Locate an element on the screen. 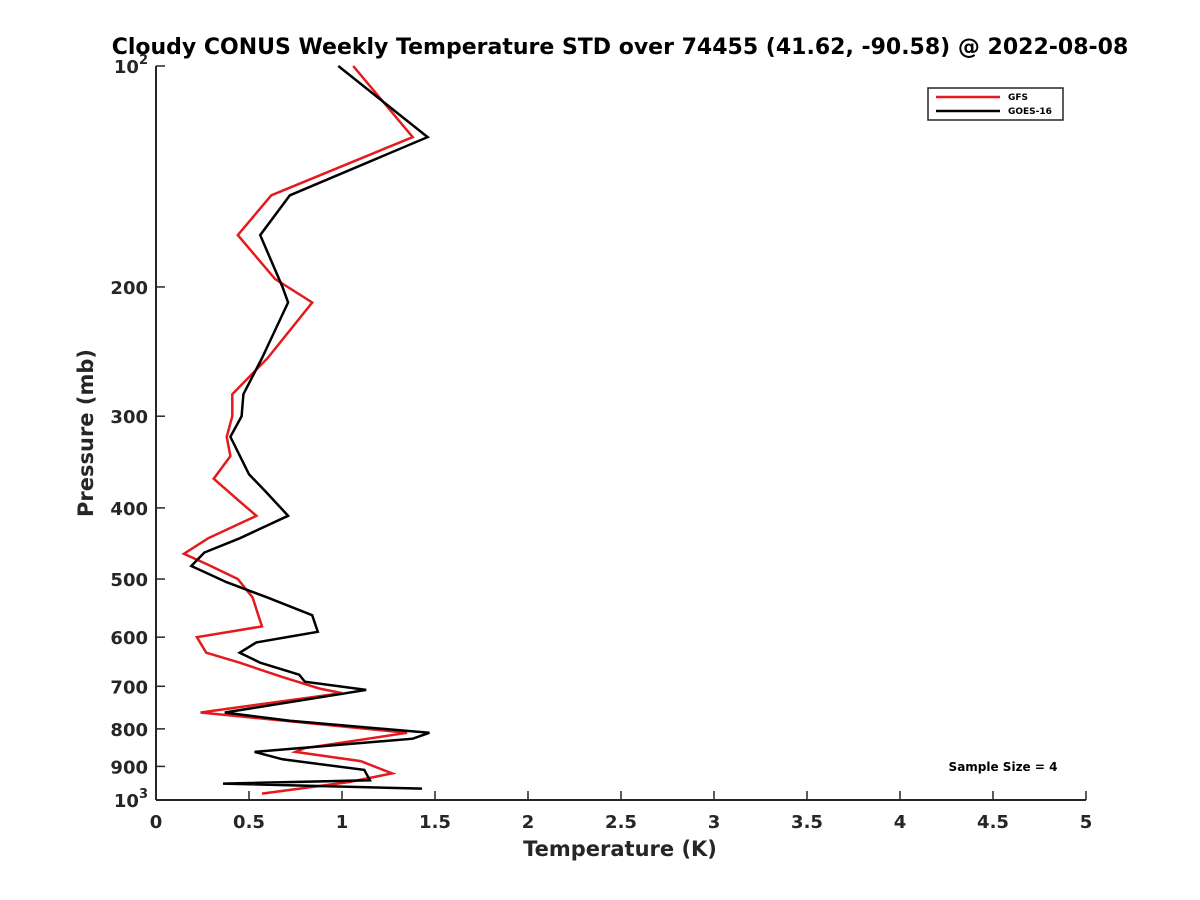 Image resolution: width=1200 pixels, height=900 pixels. legend-label: GOES-16 is located at coordinates (1030, 112).